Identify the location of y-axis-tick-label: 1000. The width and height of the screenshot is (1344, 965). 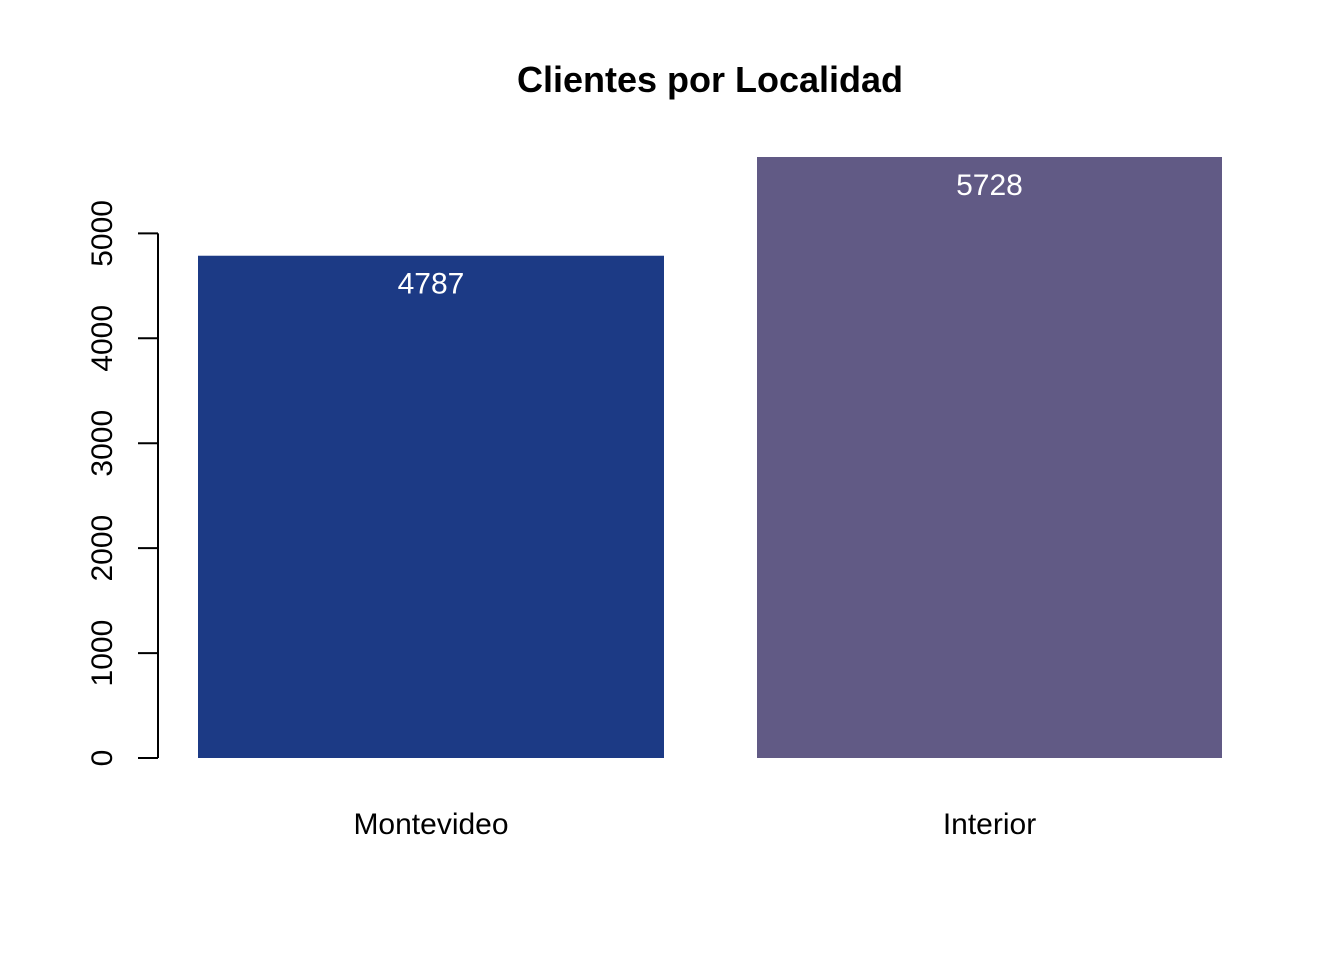
(102, 653).